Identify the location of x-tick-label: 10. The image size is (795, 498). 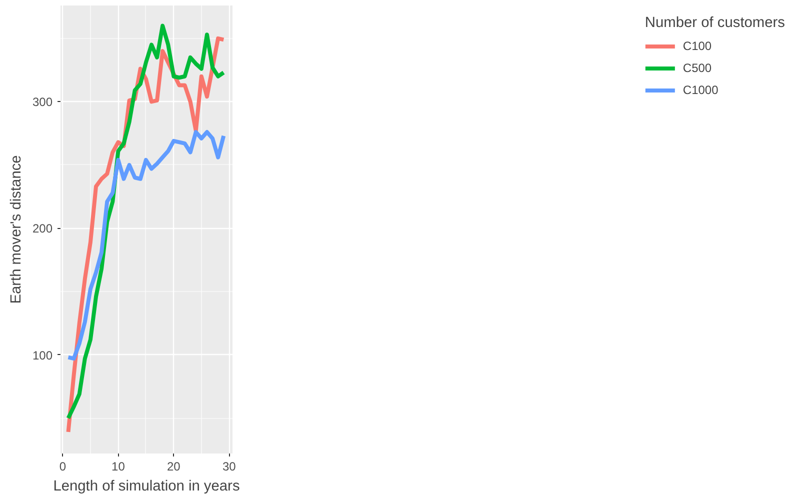
(119, 467).